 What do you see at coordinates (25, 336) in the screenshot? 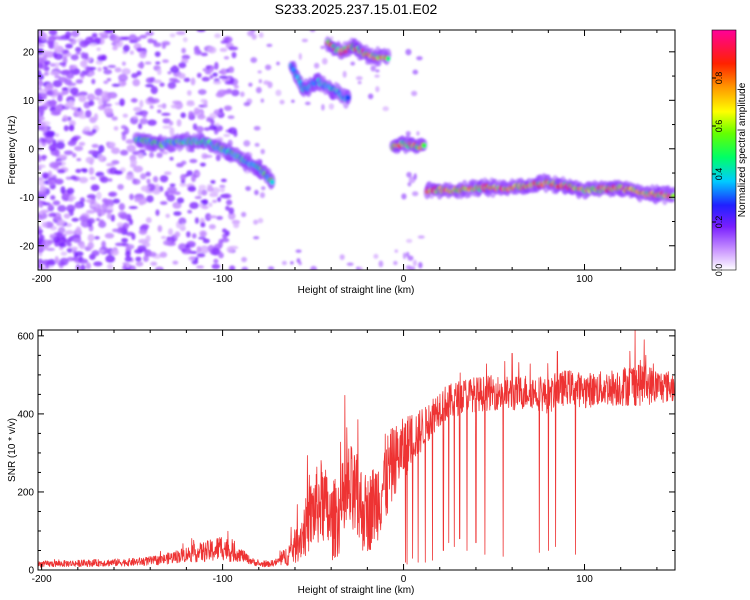
I see `snr-ytick-label: 600` at bounding box center [25, 336].